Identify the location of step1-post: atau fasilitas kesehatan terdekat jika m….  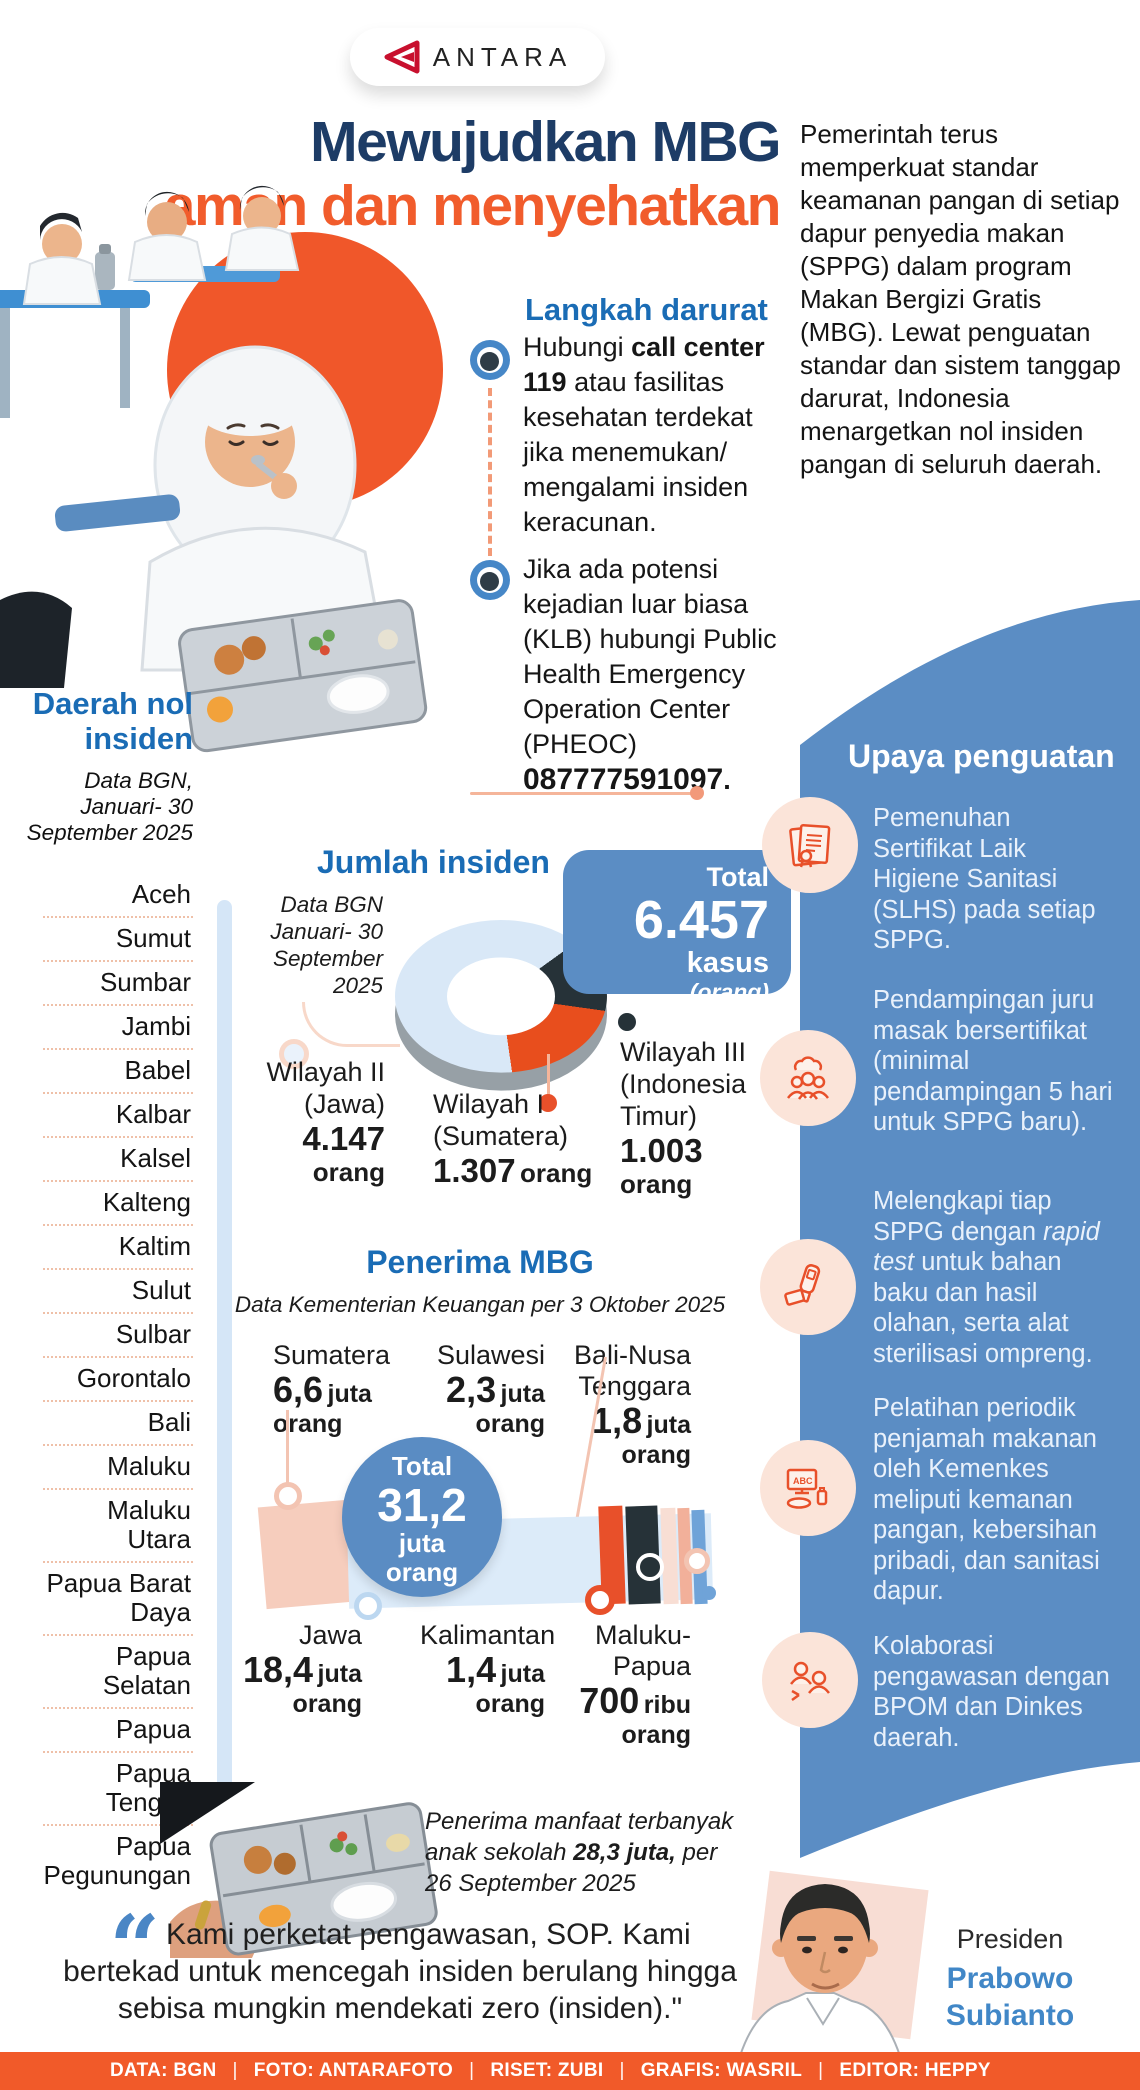
(638, 452).